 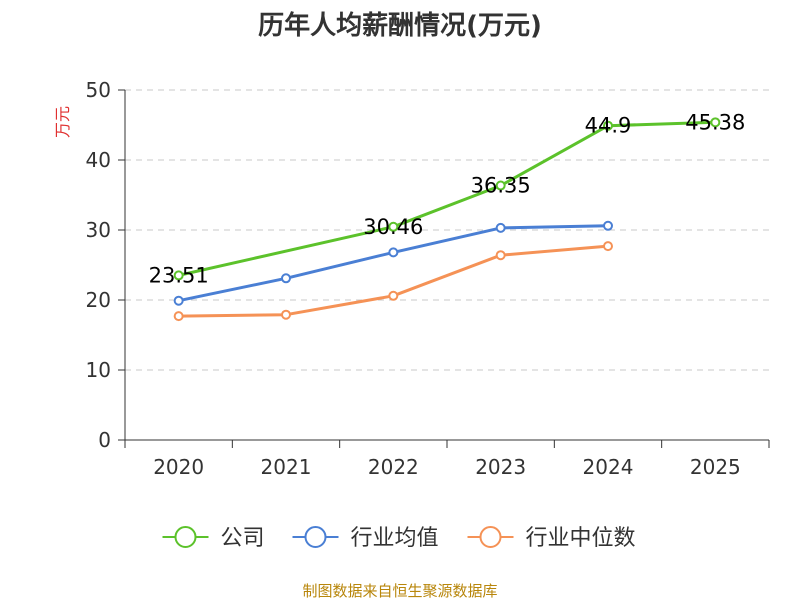 I want to click on y-tick-label: 40, so click(x=98, y=160).